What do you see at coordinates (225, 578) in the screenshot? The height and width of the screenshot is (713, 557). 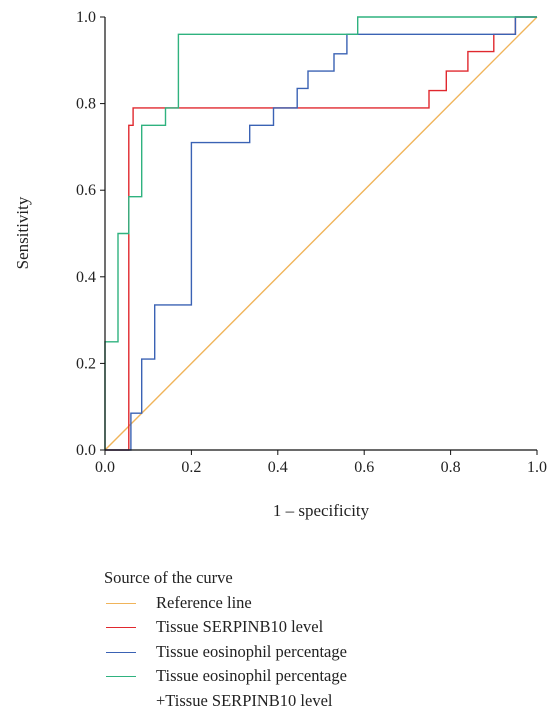 I see `legend-title: Source of the curve` at bounding box center [225, 578].